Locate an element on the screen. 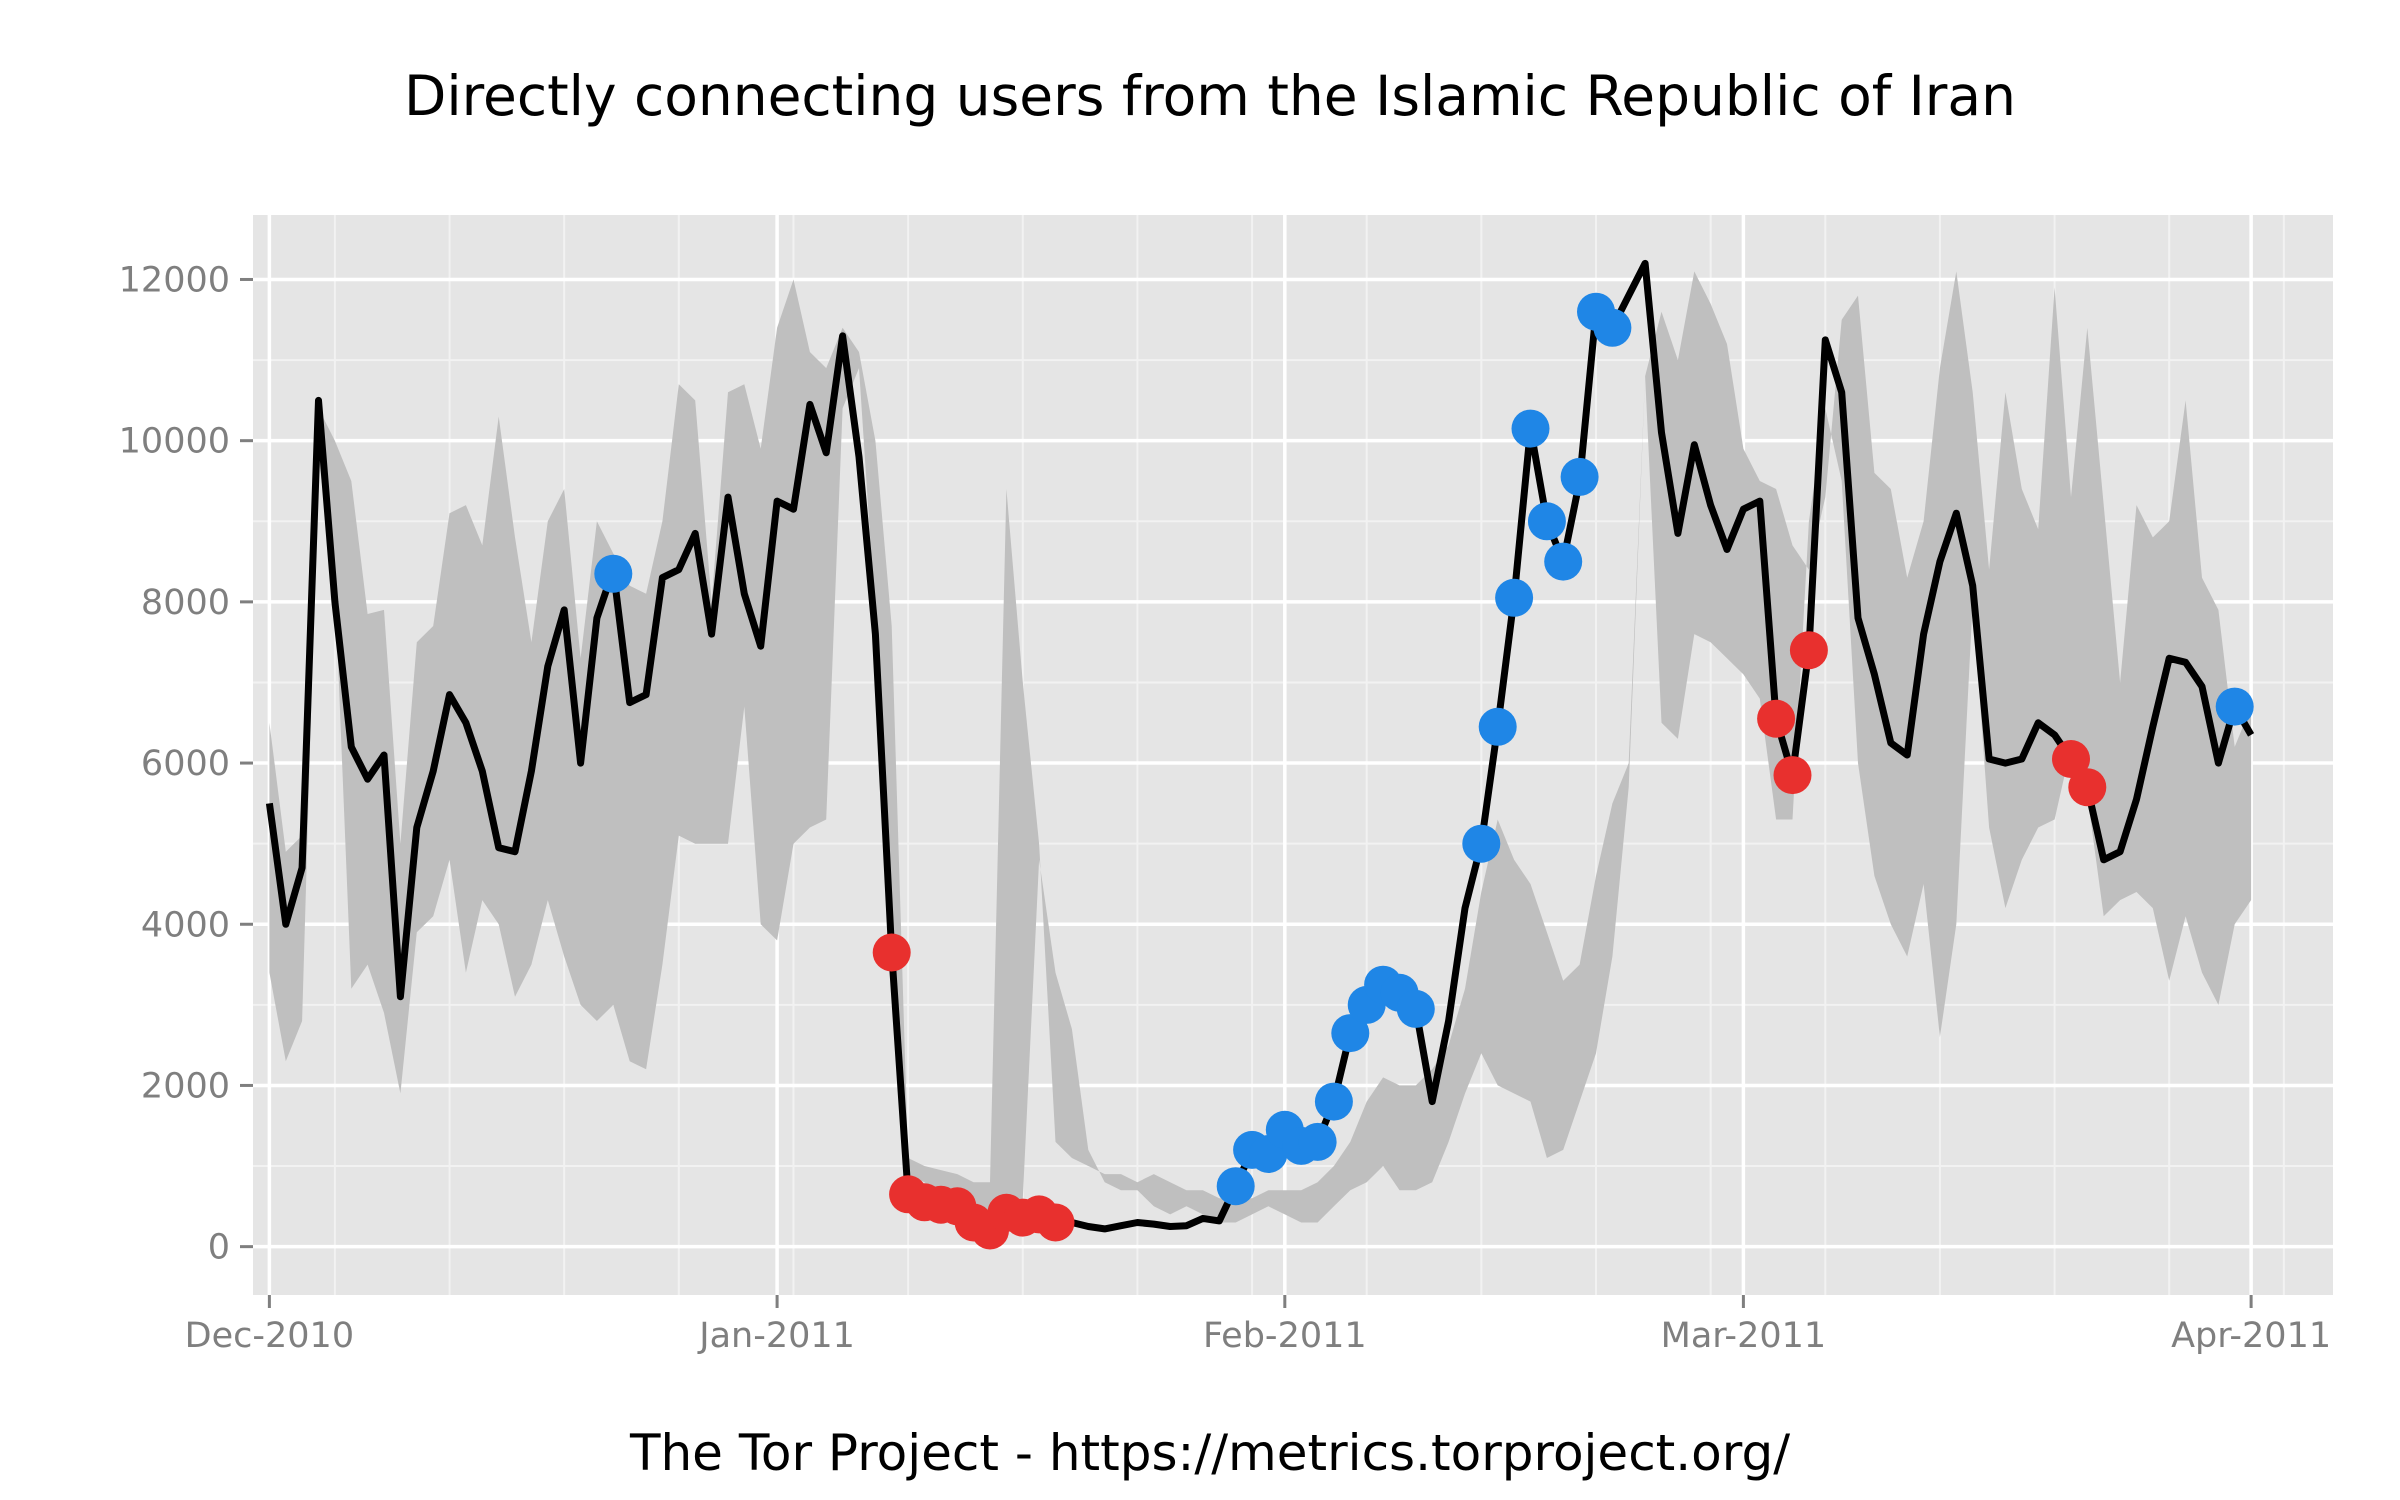 This screenshot has height=1500, width=2400. y-tick-label: 6000 is located at coordinates (185, 764).